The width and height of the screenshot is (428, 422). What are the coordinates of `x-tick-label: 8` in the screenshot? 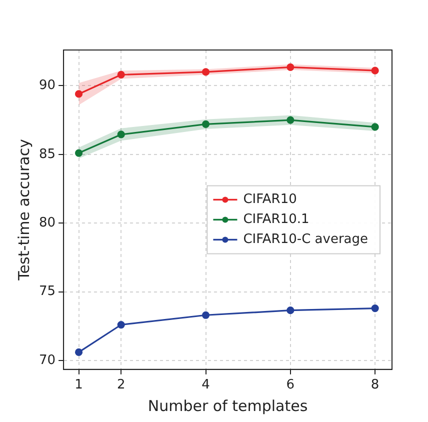 It's located at (375, 385).